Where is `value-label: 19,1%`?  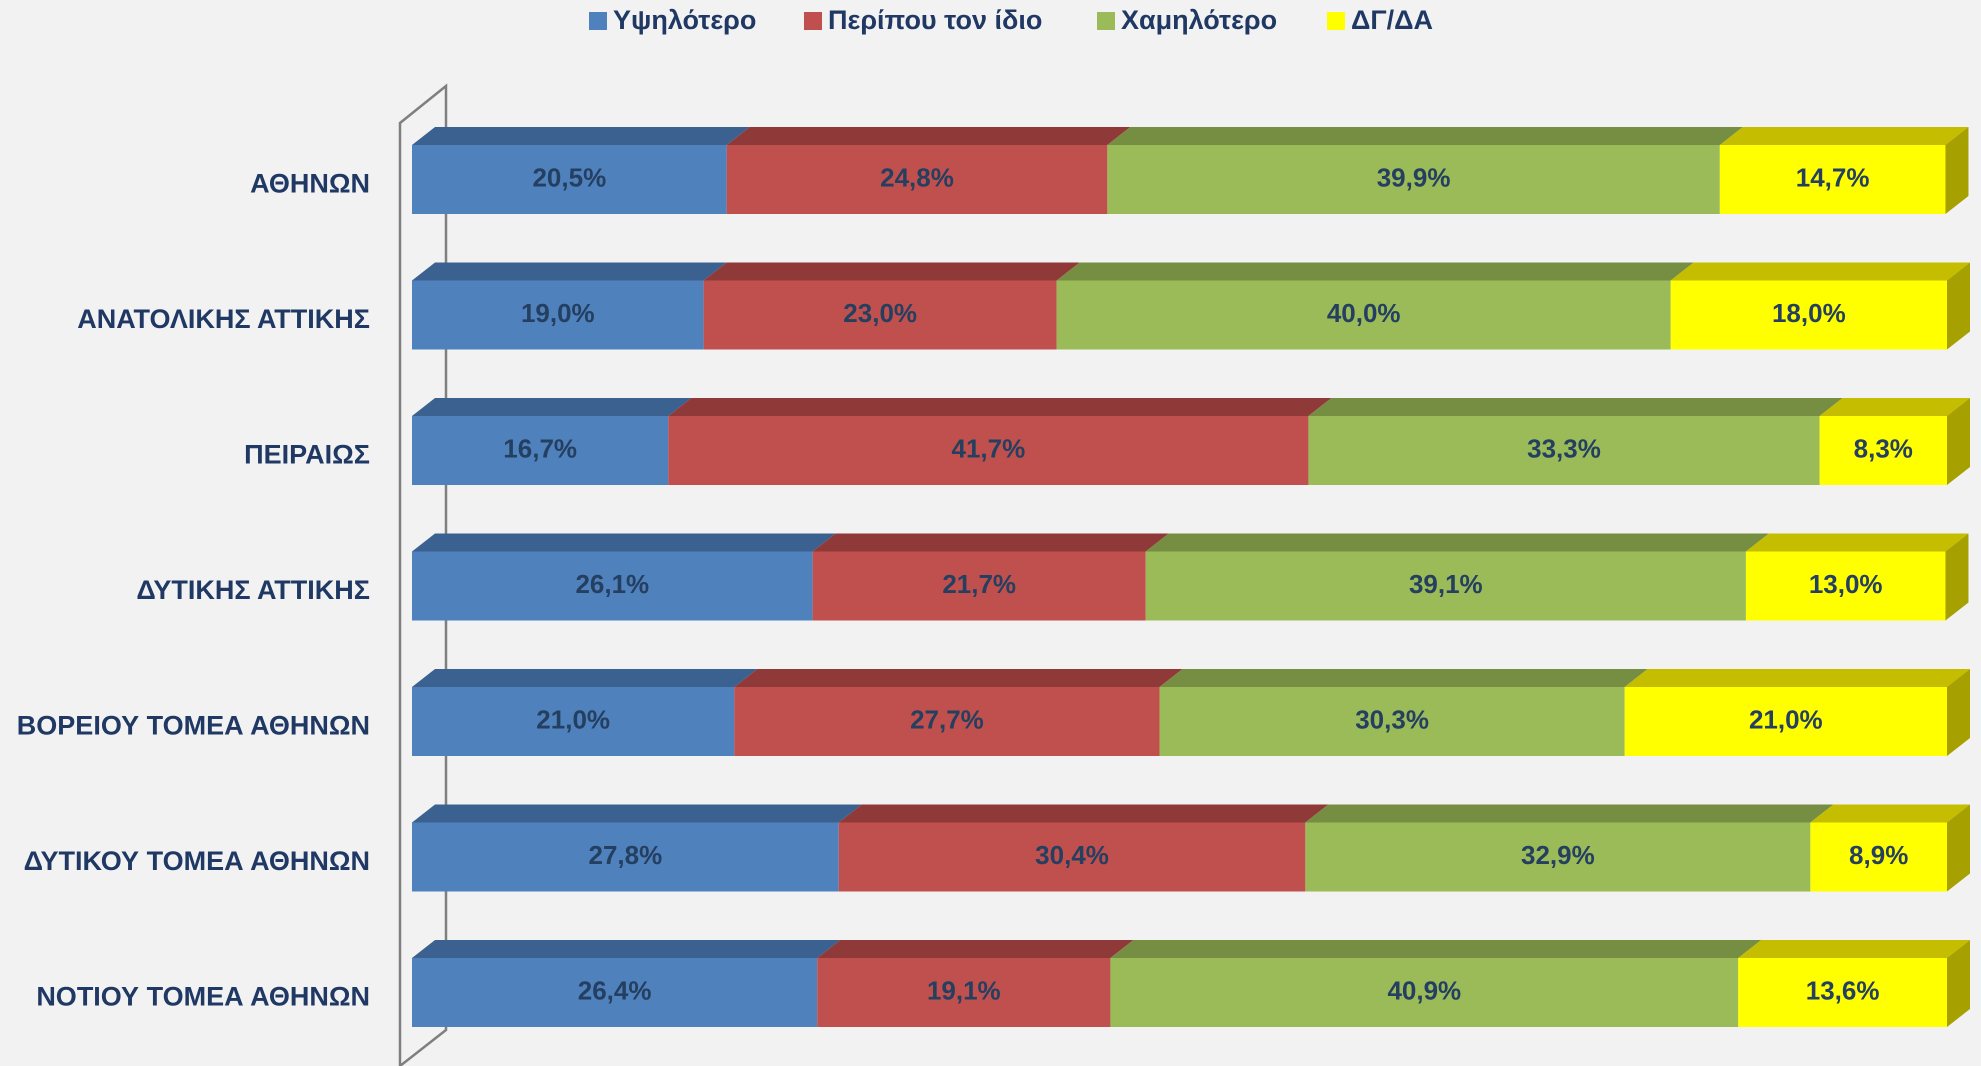
value-label: 19,1% is located at coordinates (964, 990).